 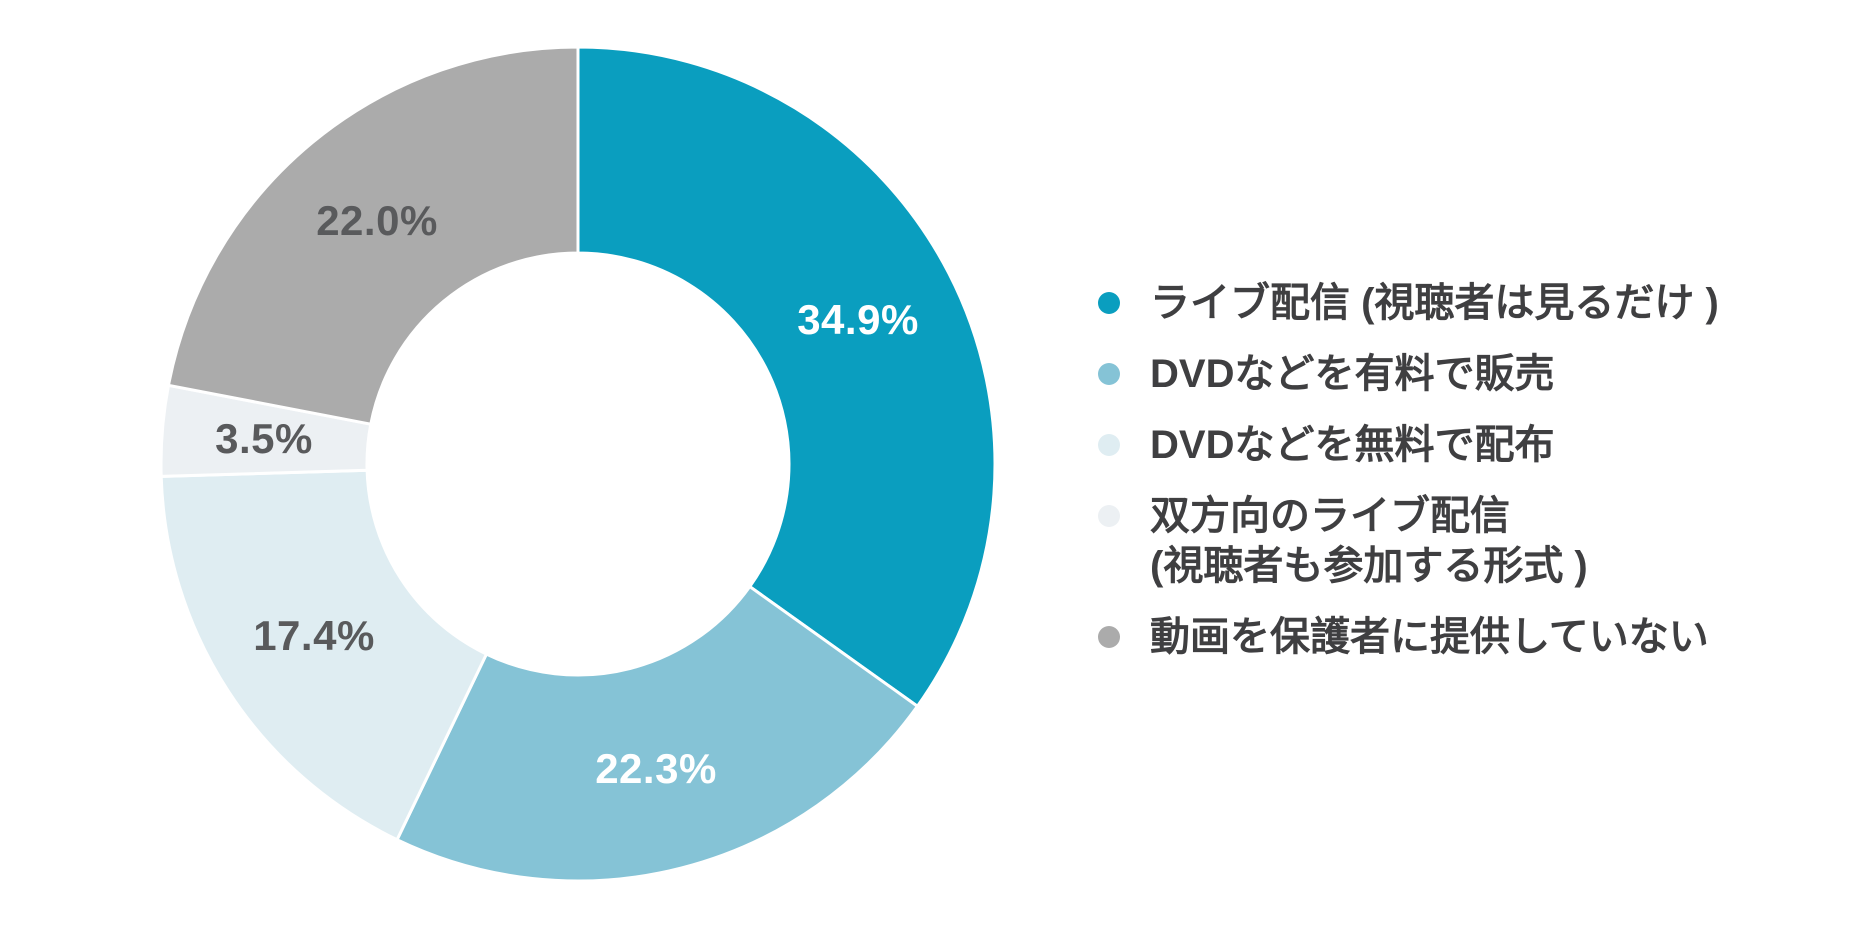 I want to click on legend-label: 動画を保護者に提供していない, so click(x=1429, y=637).